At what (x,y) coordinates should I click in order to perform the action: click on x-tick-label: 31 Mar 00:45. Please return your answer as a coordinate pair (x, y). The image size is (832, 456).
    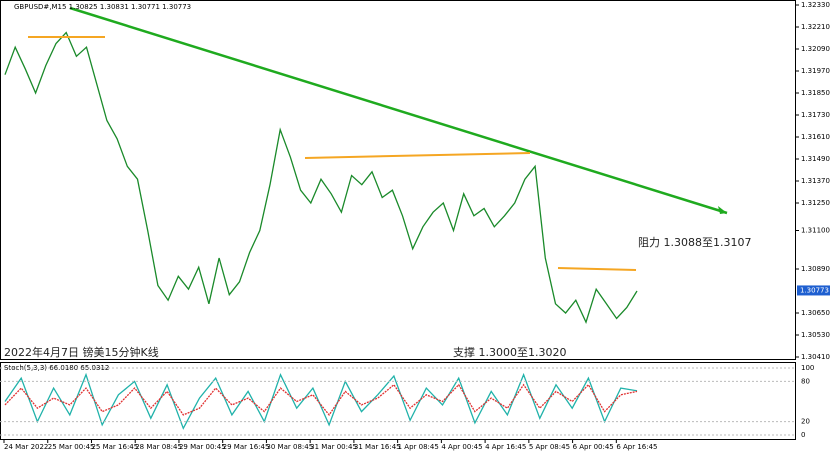
    Looking at the image, I should click on (333, 447).